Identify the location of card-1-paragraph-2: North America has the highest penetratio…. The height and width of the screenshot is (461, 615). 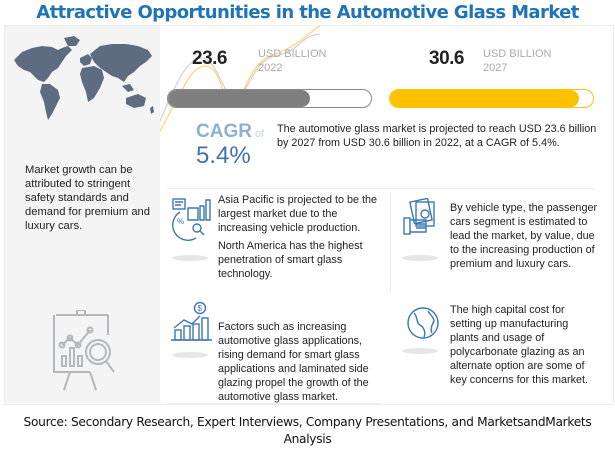
(290, 259).